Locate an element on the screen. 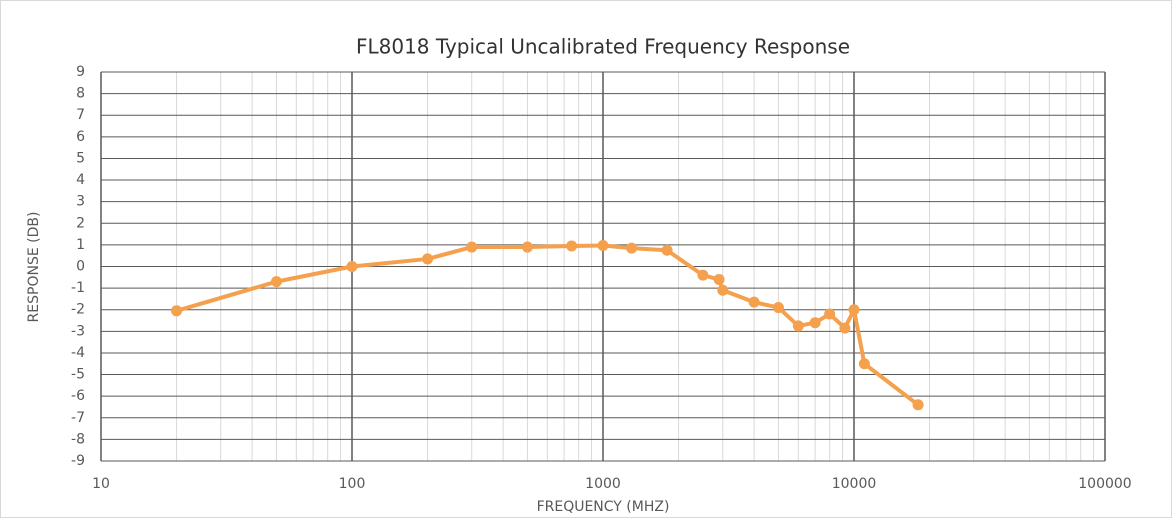 This screenshot has height=522, width=1172. y-tick-label: 3 is located at coordinates (80, 202).